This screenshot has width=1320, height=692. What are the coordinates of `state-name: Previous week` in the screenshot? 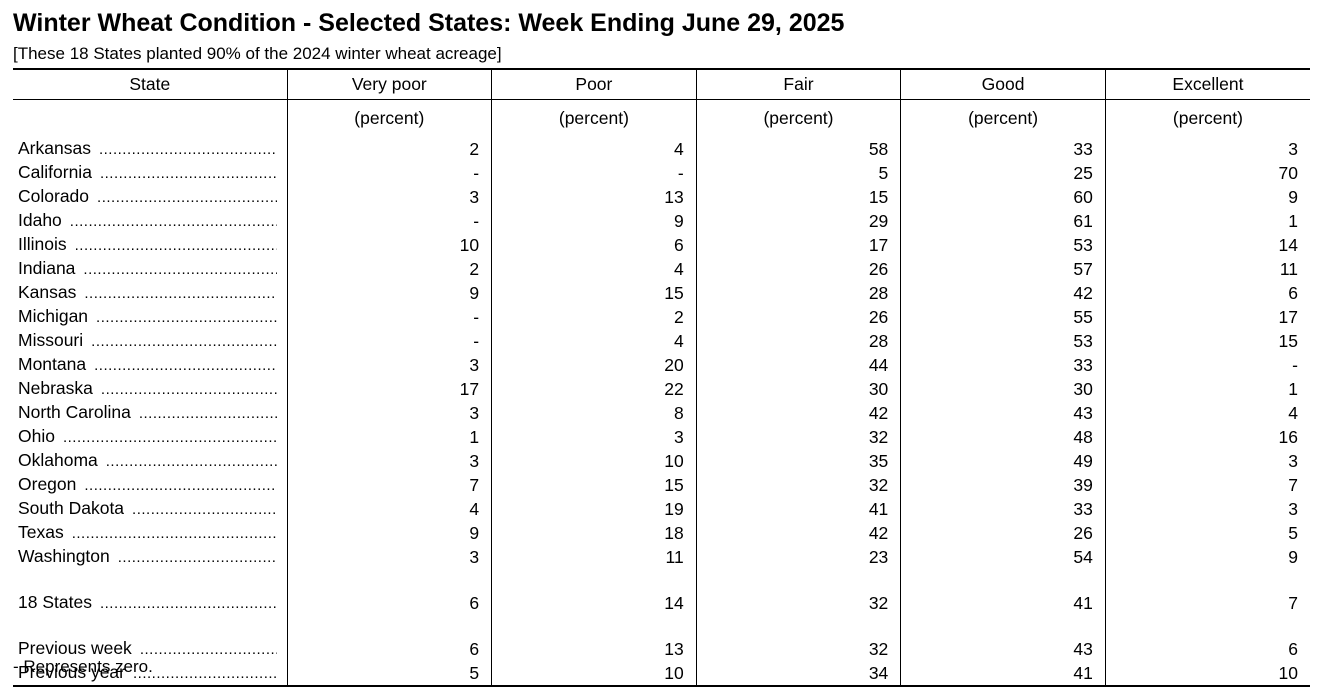 It's located at (75, 648).